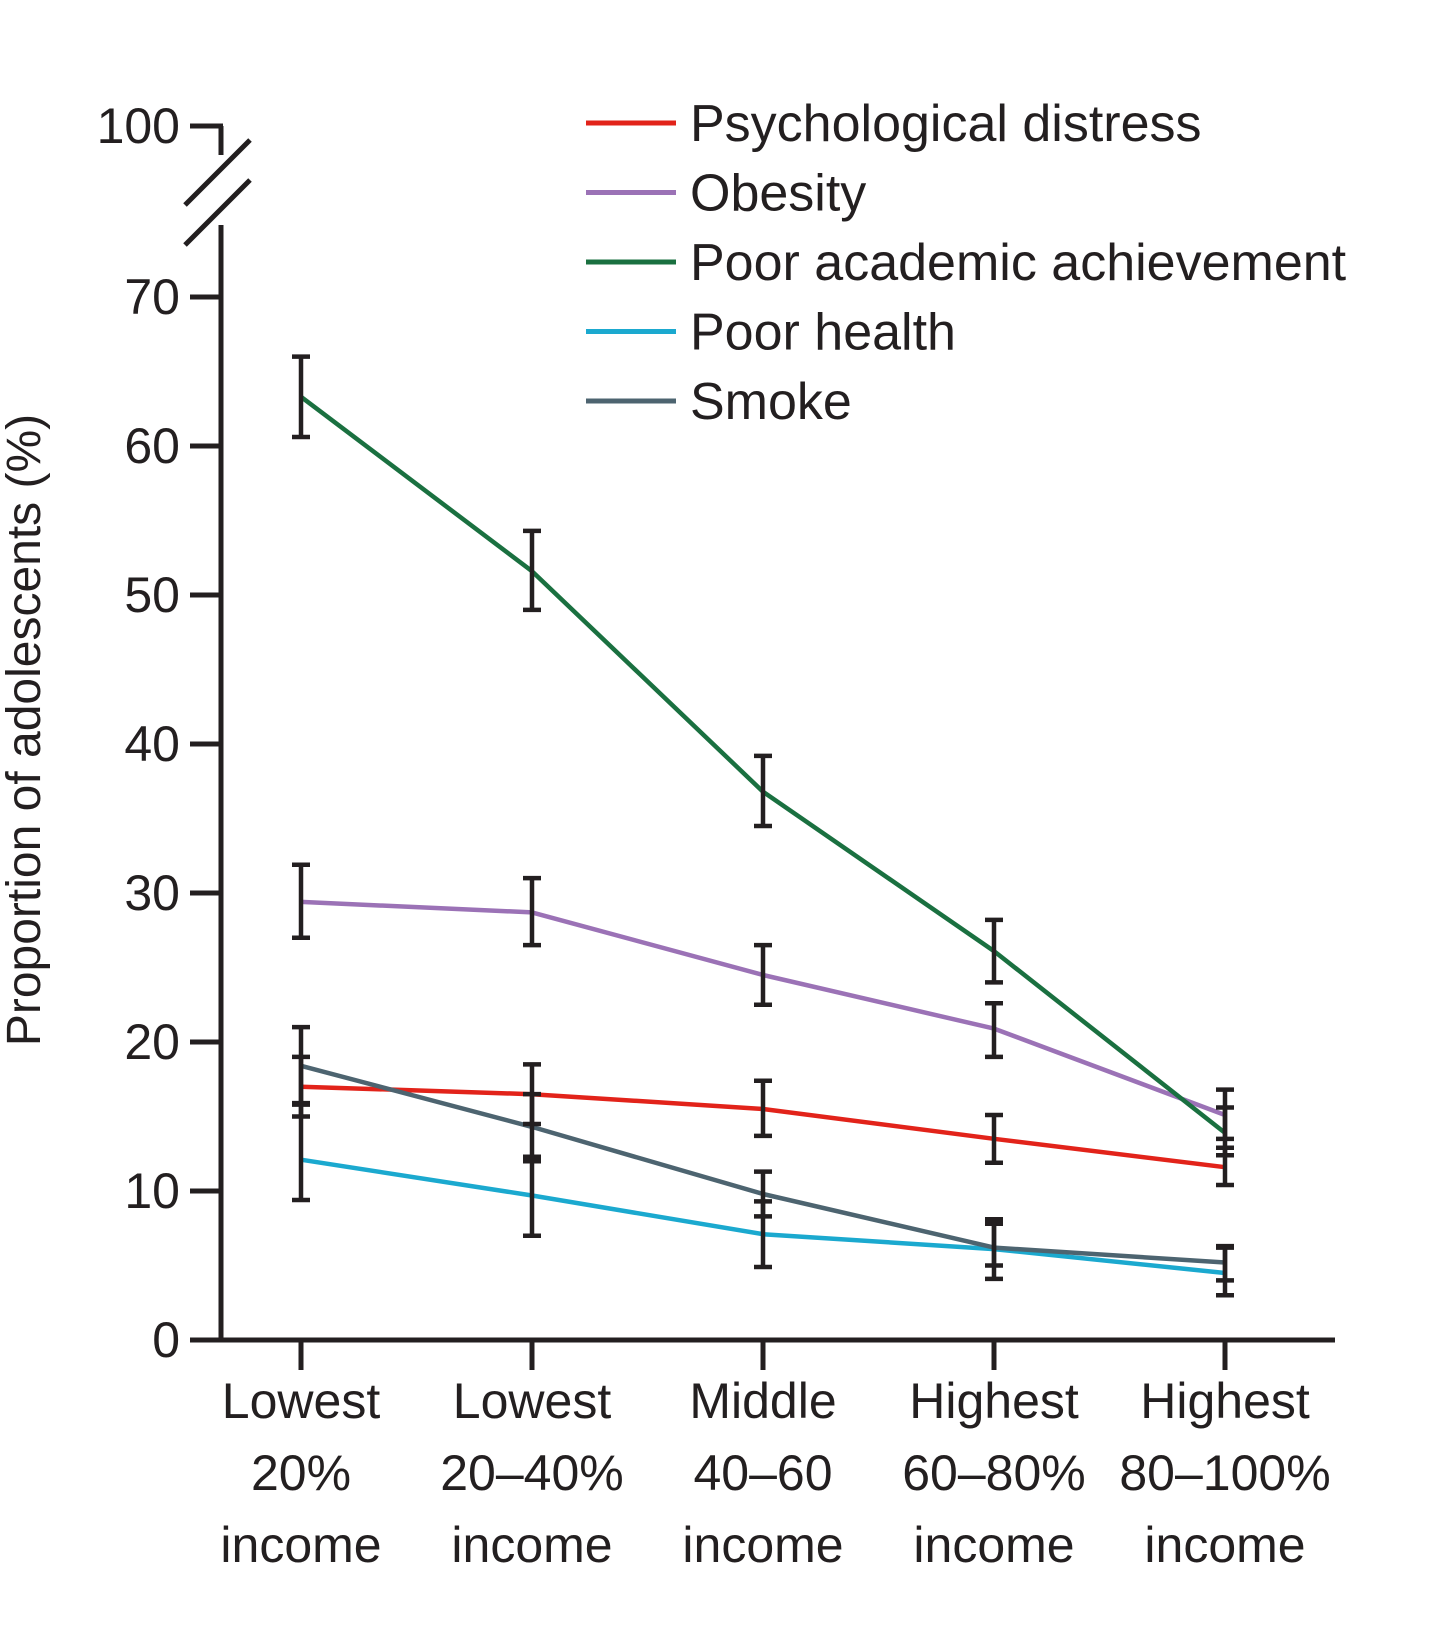 The image size is (1433, 1641). What do you see at coordinates (152, 744) in the screenshot?
I see `y-tick-label: 40` at bounding box center [152, 744].